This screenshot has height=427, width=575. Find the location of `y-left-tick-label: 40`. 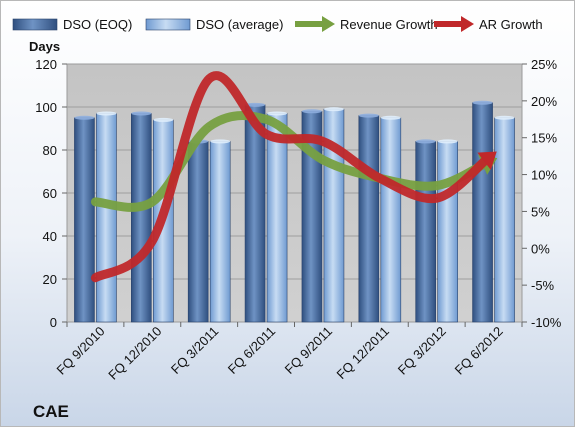

y-left-tick-label: 40 is located at coordinates (50, 236).